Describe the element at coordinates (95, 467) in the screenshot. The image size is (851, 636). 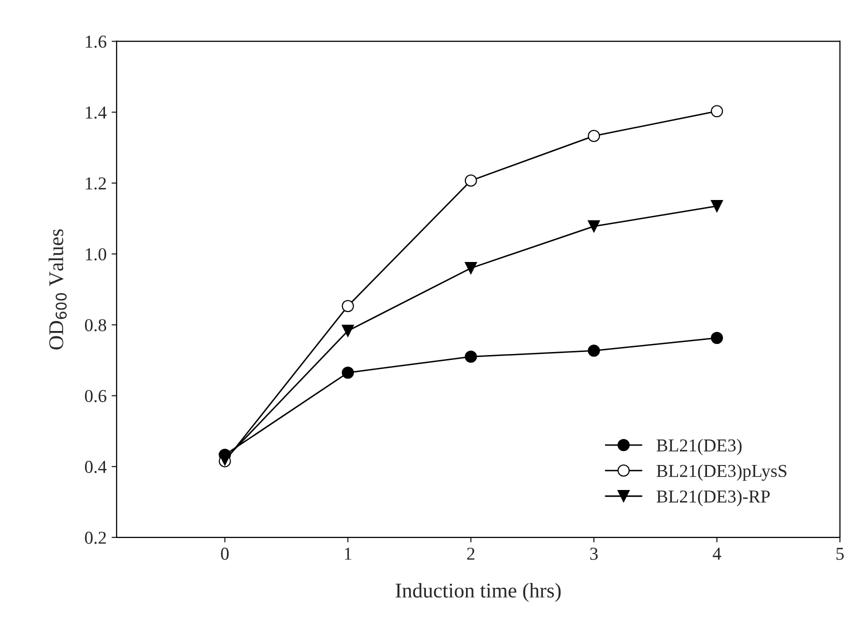
I see `y-tick-label: 0.4` at that location.